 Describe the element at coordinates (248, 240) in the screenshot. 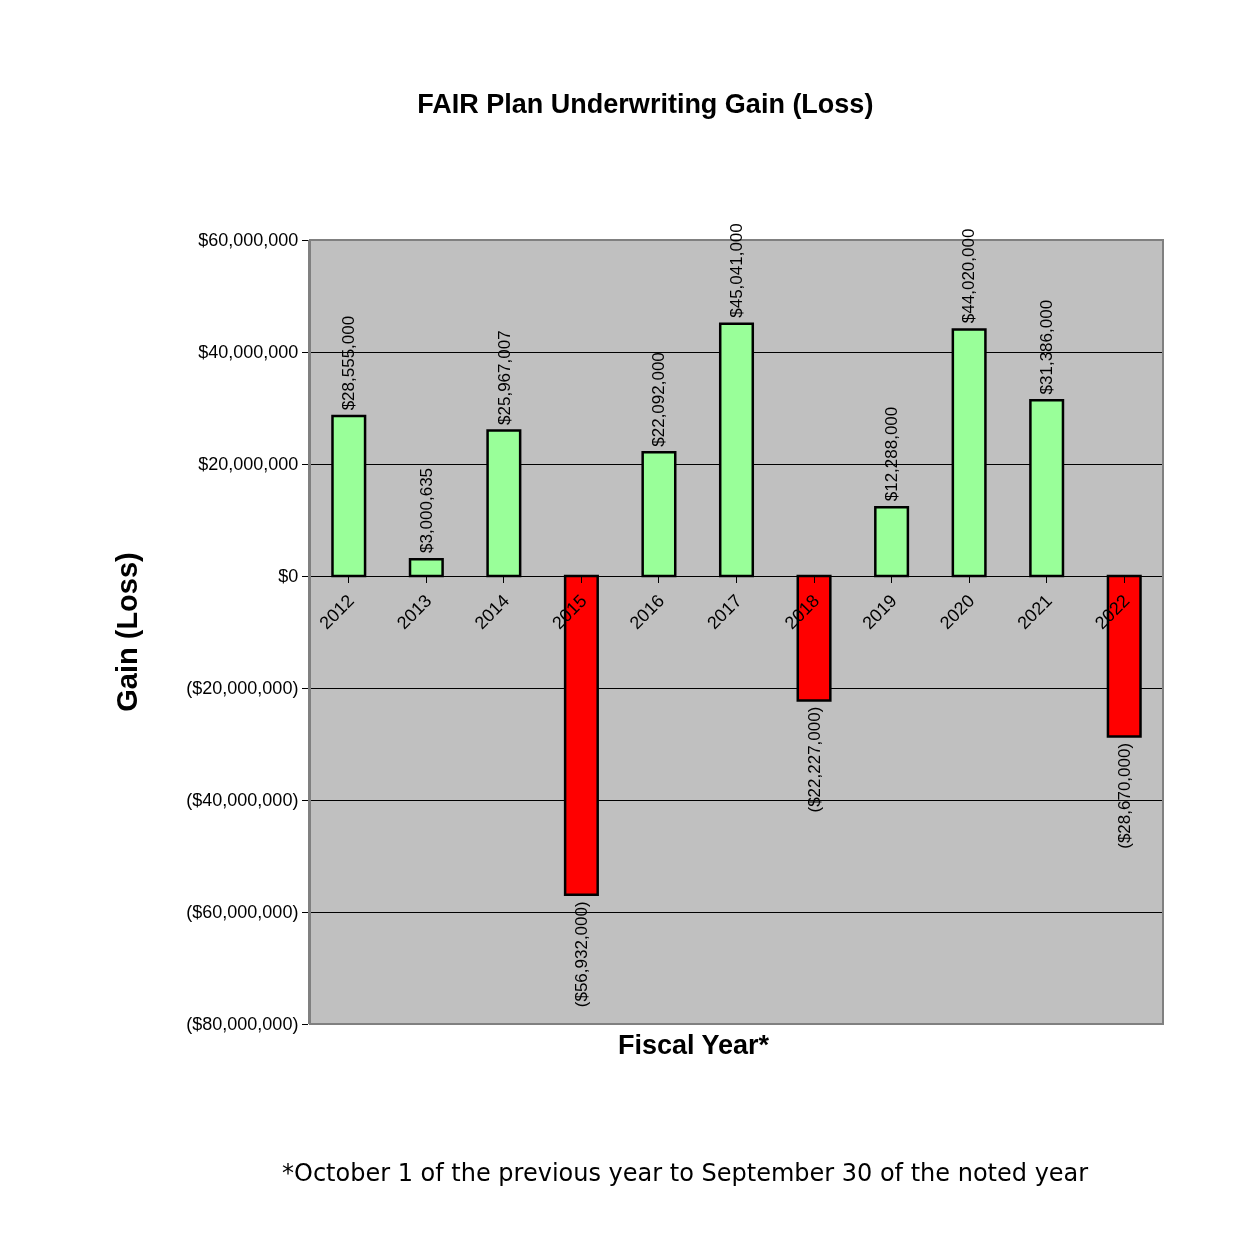

I see `y-tick-label: $60,000,000` at that location.